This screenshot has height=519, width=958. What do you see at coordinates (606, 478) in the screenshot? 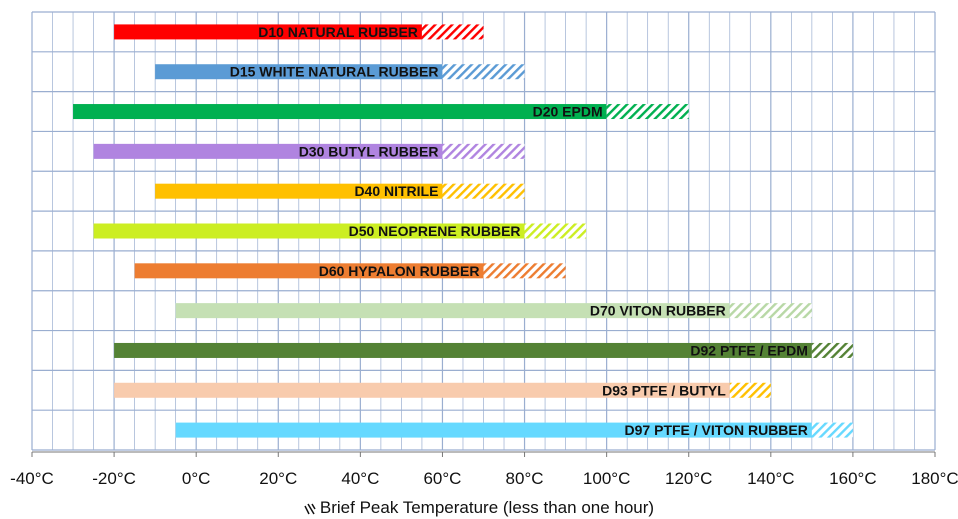
I see `x-tick-label: 100°C` at bounding box center [606, 478].